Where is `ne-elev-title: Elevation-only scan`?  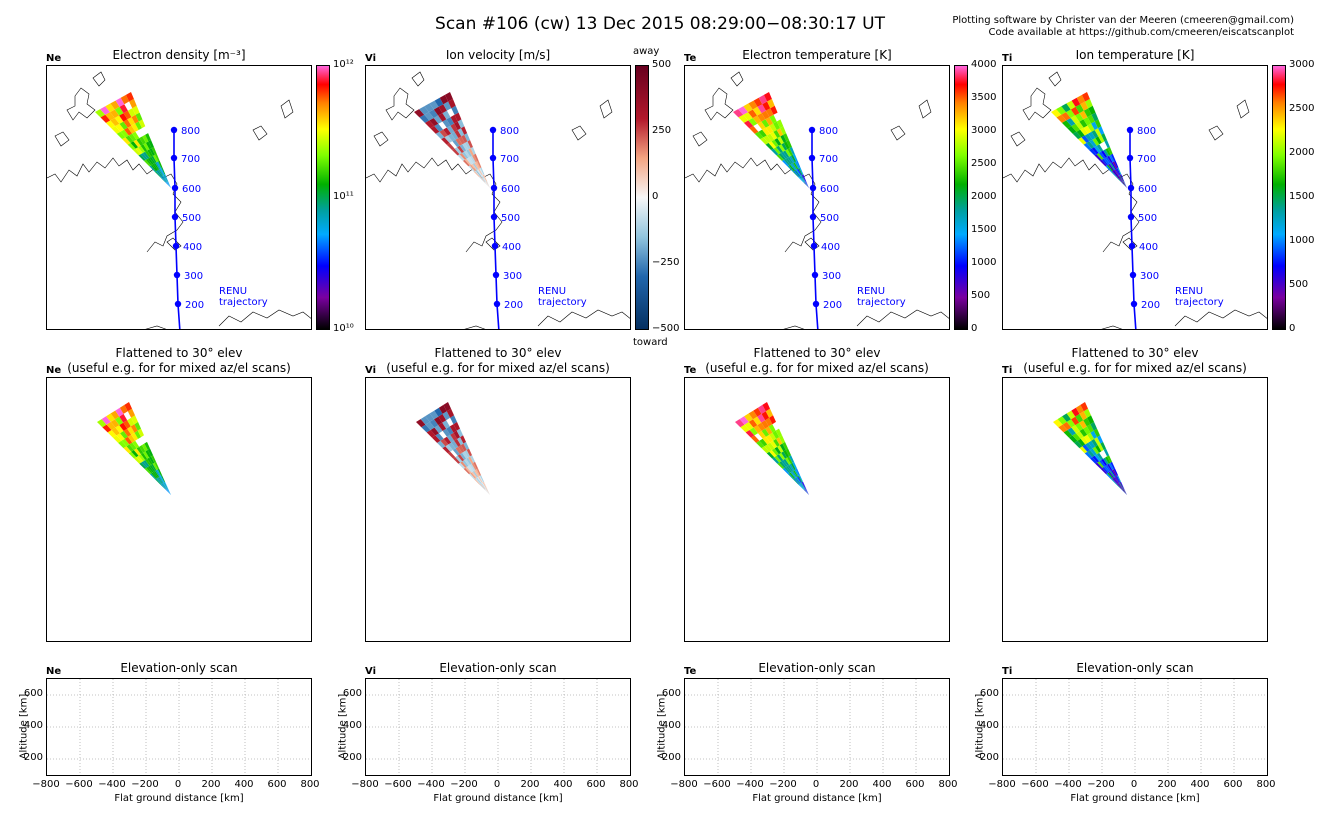
ne-elev-title: Elevation-only scan is located at coordinates (179, 668).